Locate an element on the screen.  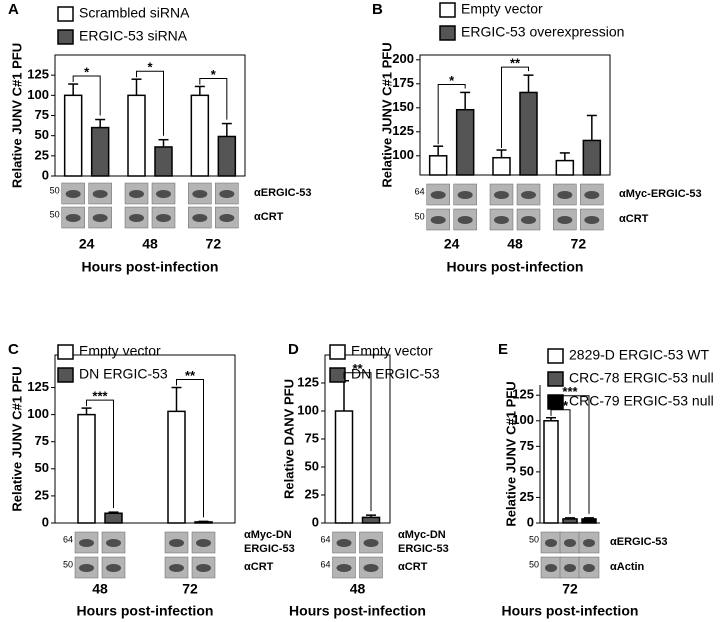
y-axis-label: Relative DANV PFU is located at coordinates (288, 439).